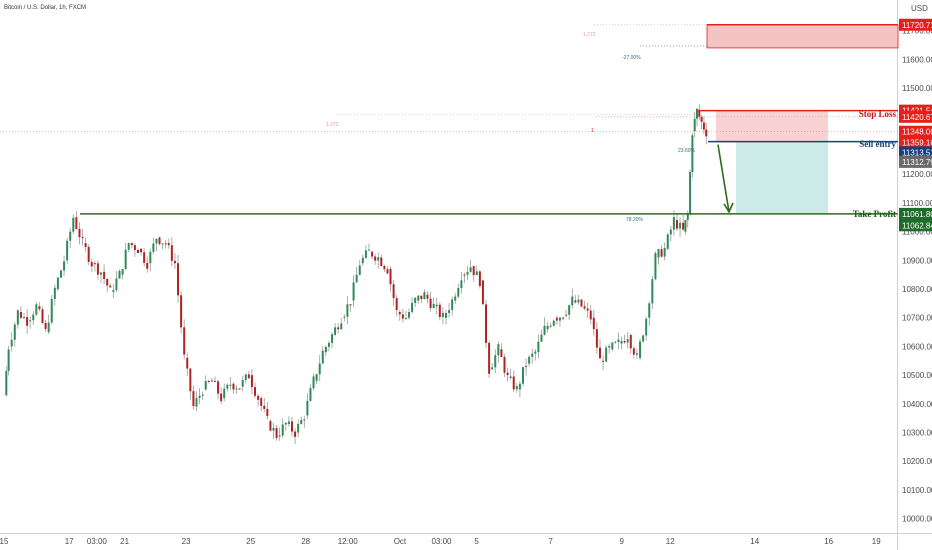 The image size is (932, 550). Describe the element at coordinates (802, 36) in the screenshot. I see `fib-extension-zone` at that location.